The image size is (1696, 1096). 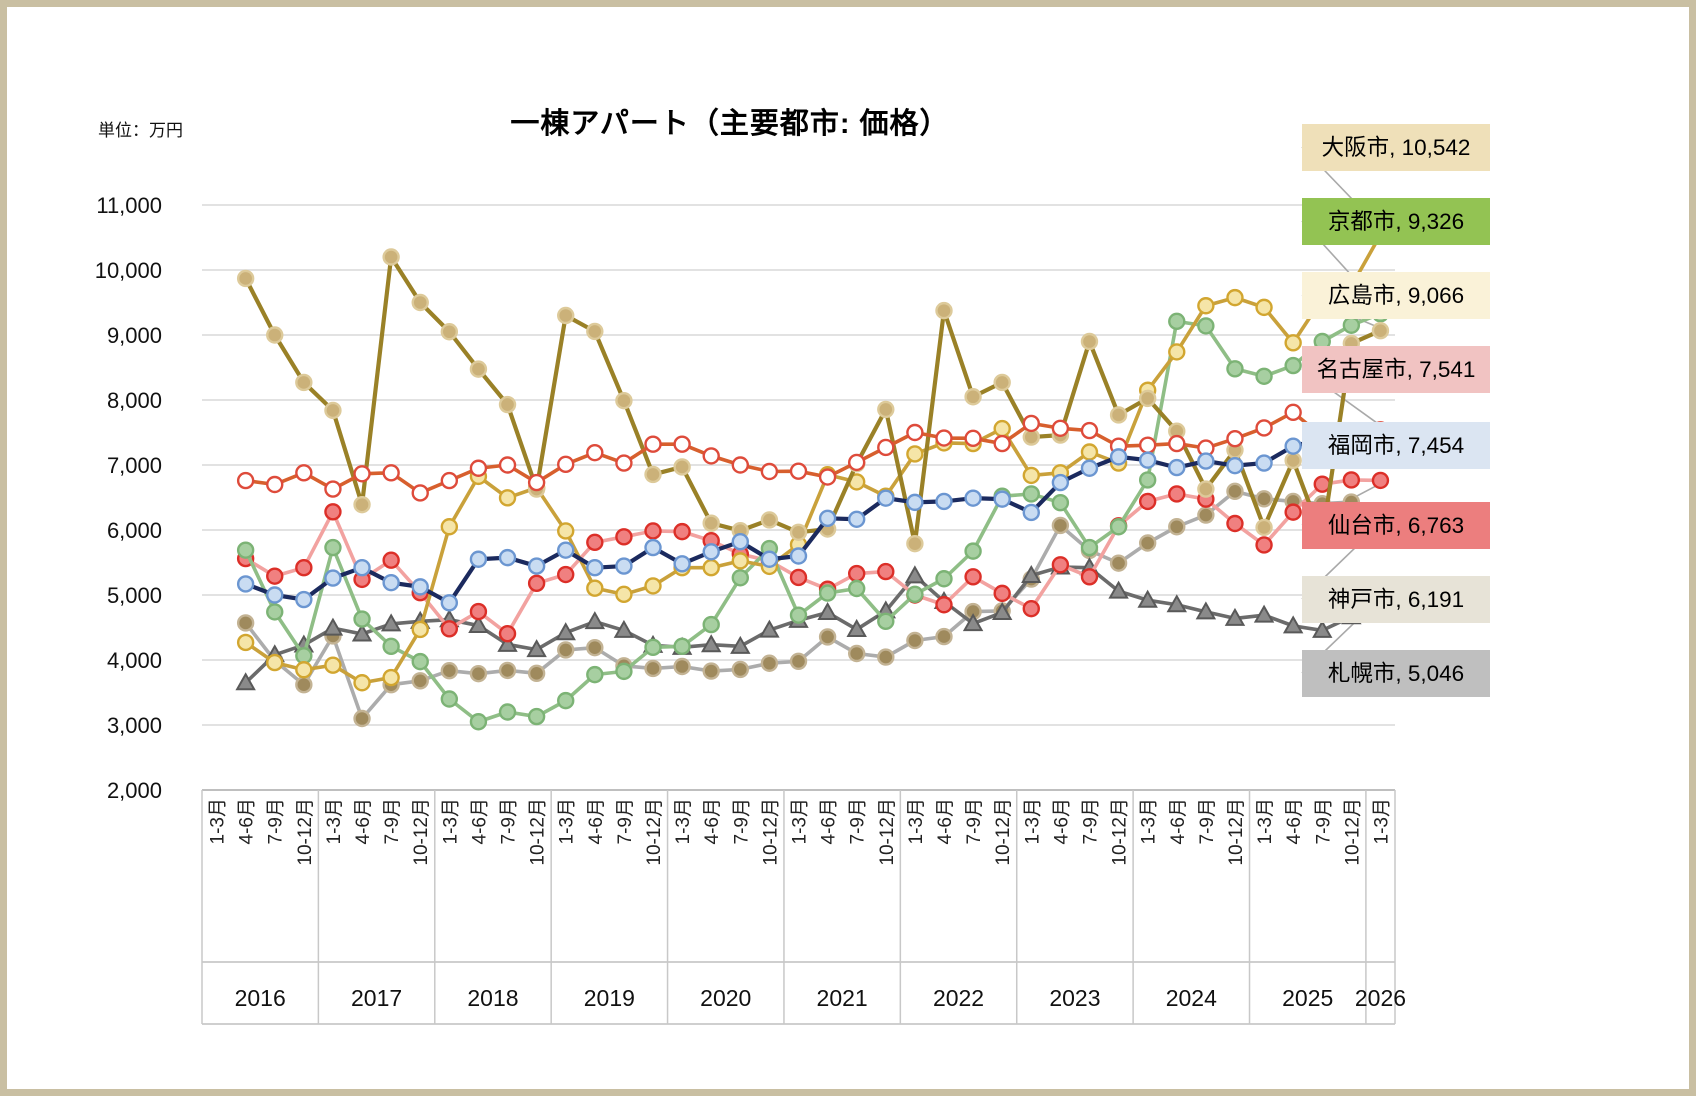 I want to click on y-axis-tick-label: 11,000, so click(x=129, y=205).